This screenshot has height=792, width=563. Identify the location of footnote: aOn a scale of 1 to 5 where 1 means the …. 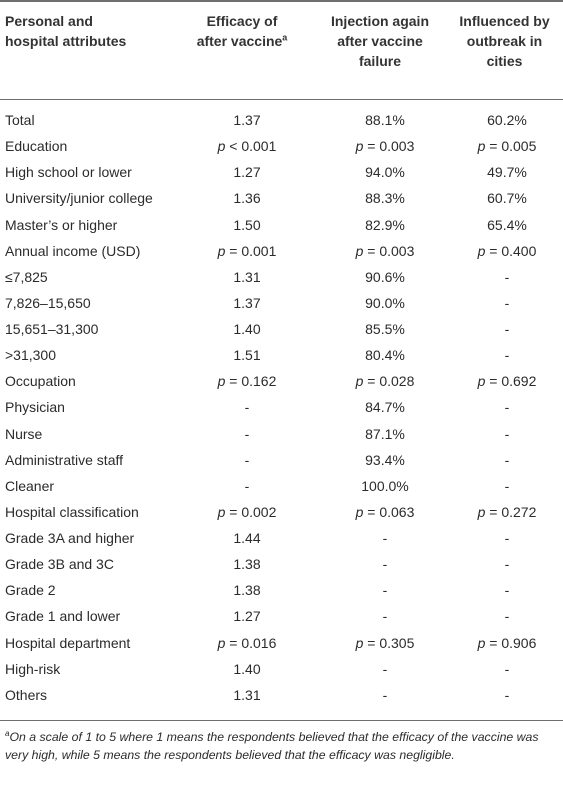
(281, 746).